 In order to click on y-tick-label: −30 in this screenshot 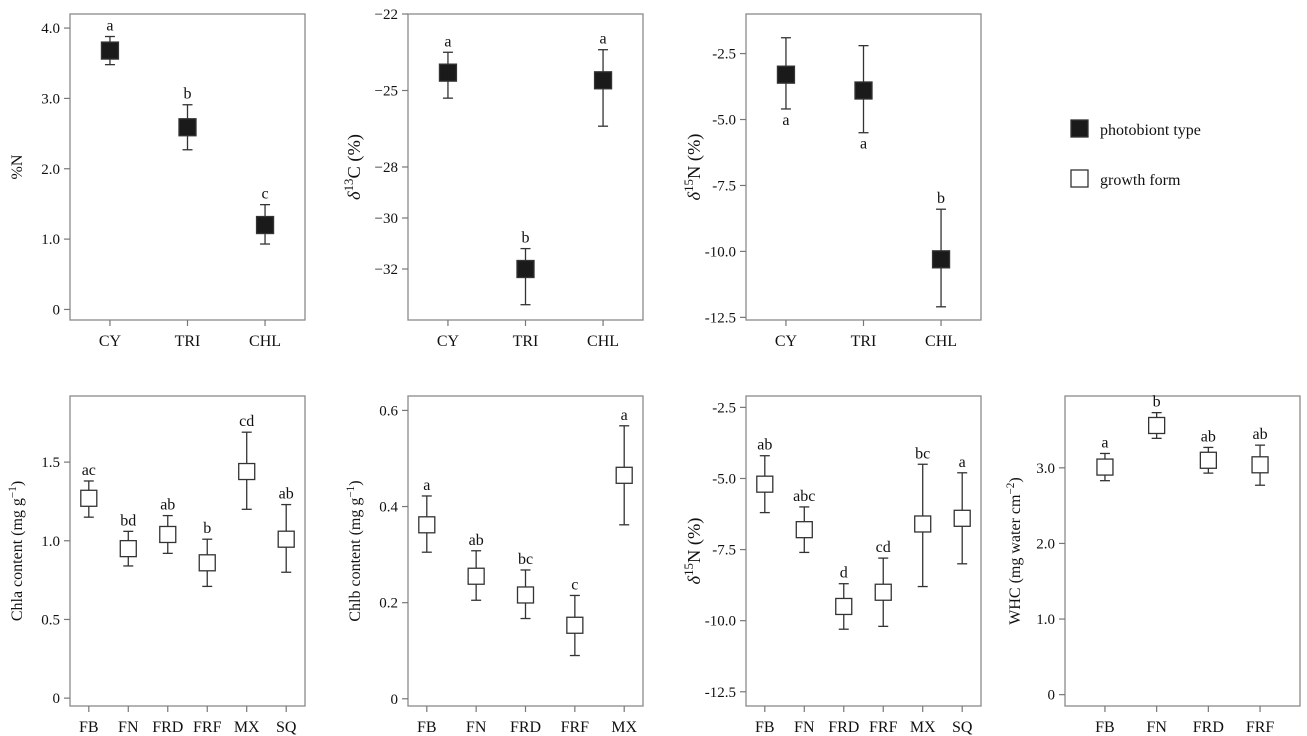, I will do `click(386, 219)`.